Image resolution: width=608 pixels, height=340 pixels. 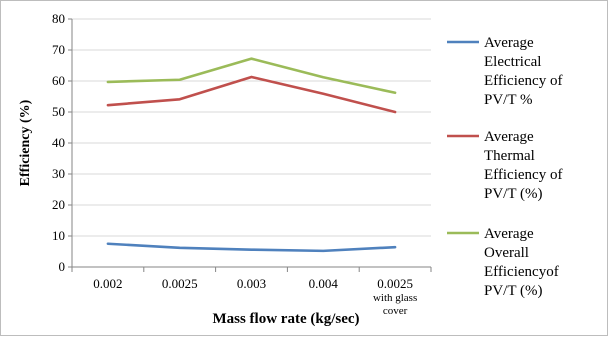 I want to click on x-tick-label: 0.002, so click(x=107, y=283).